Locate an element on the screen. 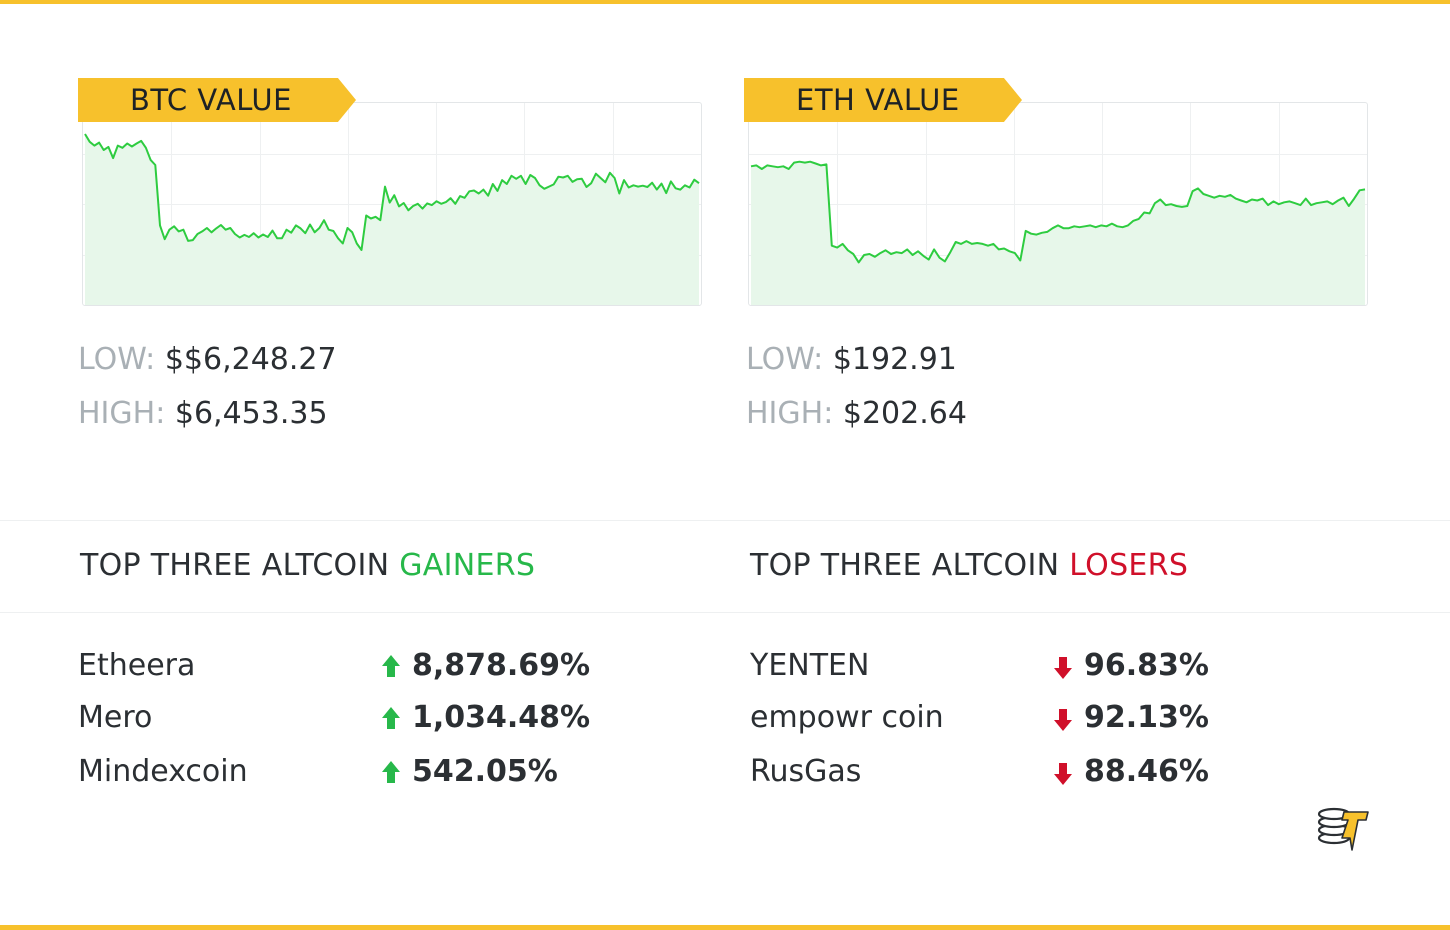  losers-title-prefix: TOP THREE ALTCOIN is located at coordinates (905, 565).